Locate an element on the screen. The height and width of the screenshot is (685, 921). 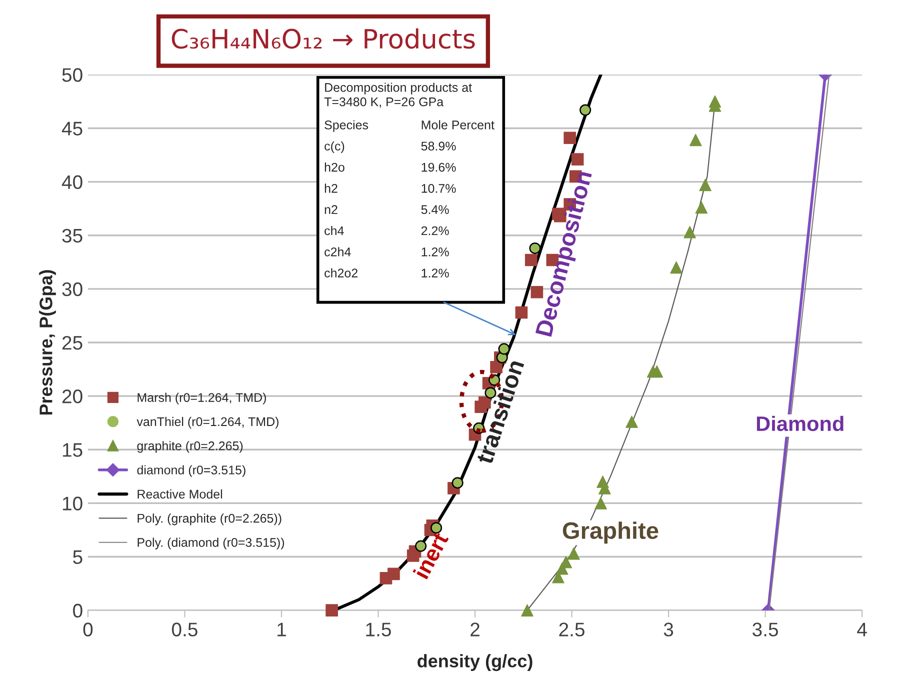
annotation: 19.6% is located at coordinates (439, 167).